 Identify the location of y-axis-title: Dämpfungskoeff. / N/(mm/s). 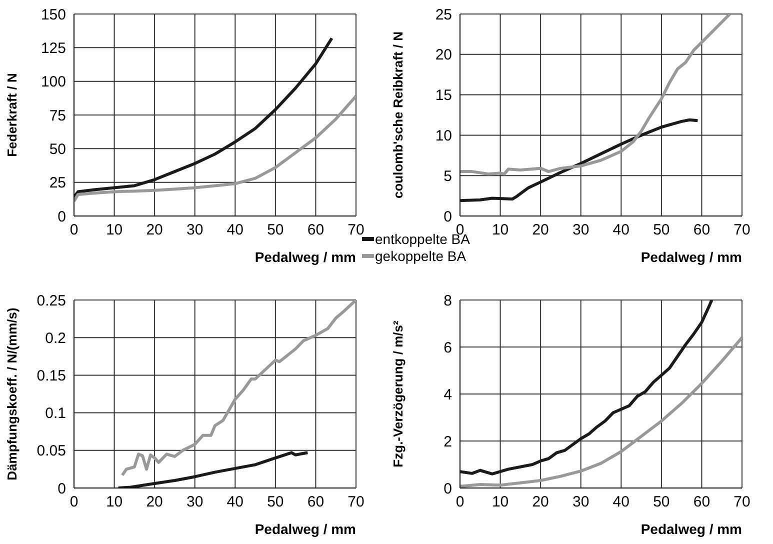
(12, 394).